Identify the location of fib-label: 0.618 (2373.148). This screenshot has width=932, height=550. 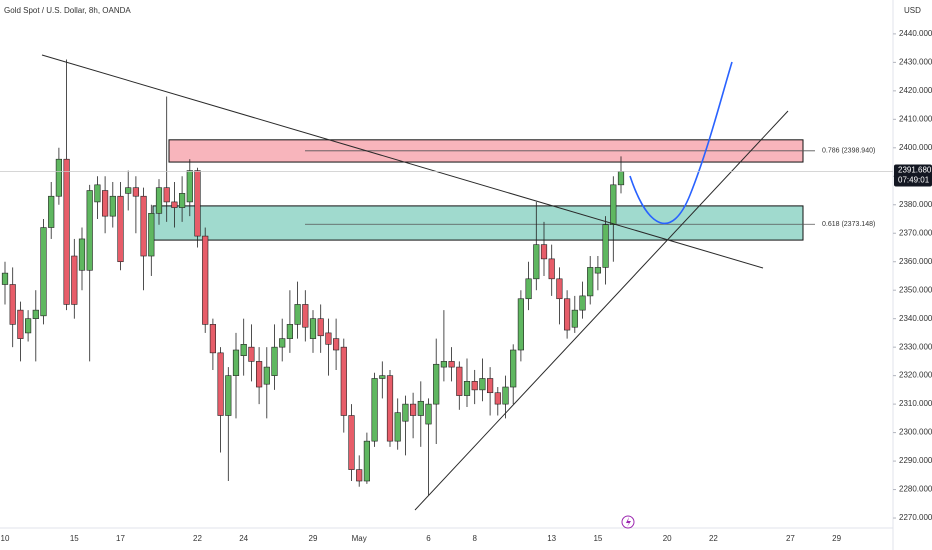
(848, 224).